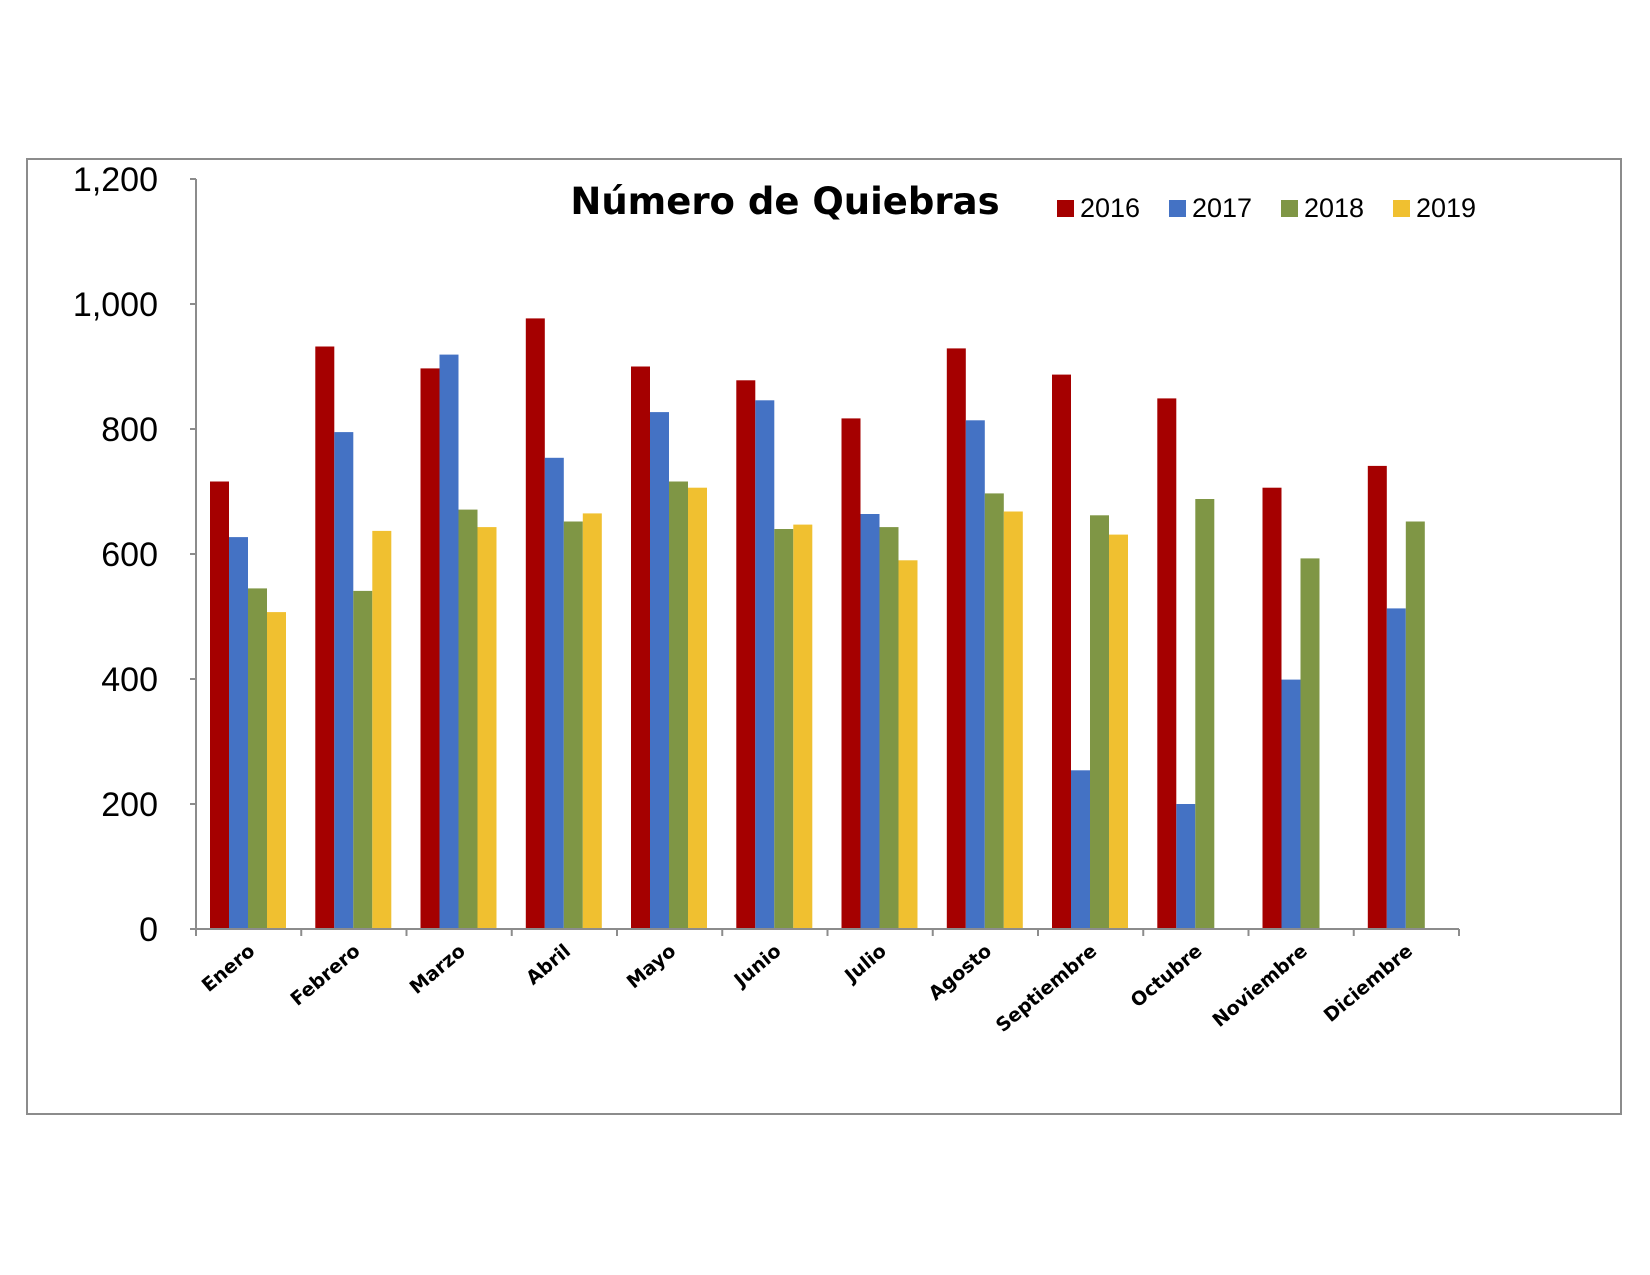 This screenshot has height=1275, width=1650. Describe the element at coordinates (1222, 208) in the screenshot. I see `legend-label-2017: 2017` at that location.